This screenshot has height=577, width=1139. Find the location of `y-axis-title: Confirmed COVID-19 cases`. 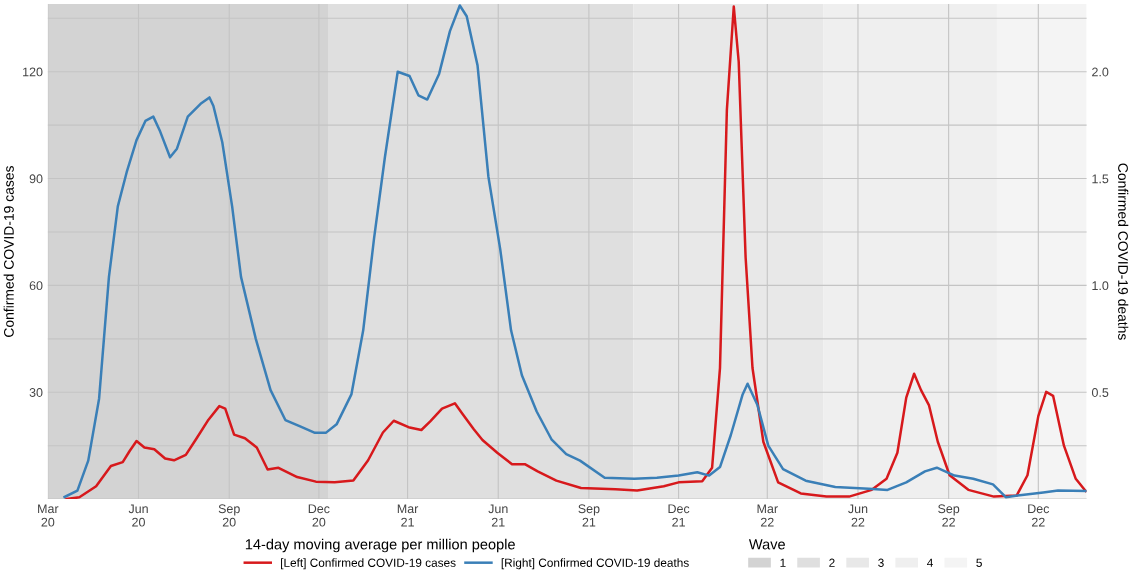

y-axis-title: Confirmed COVID-19 cases is located at coordinates (8, 251).